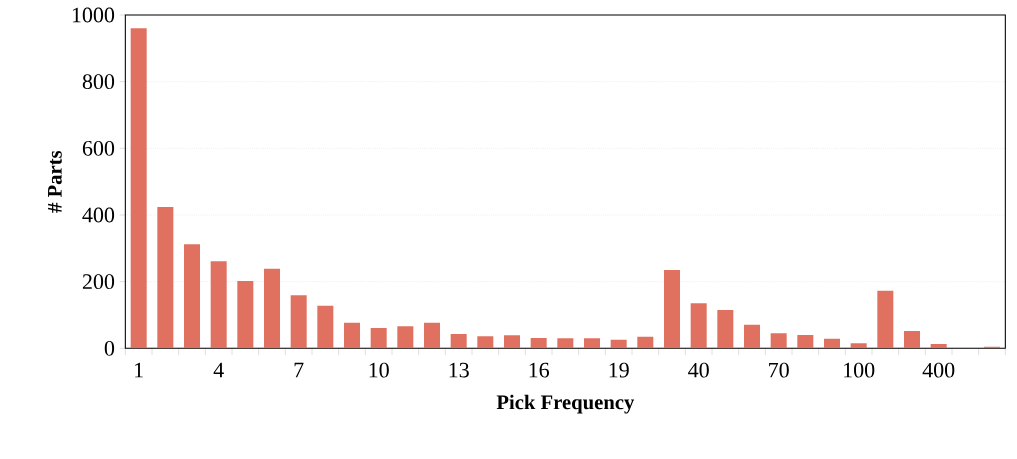 The height and width of the screenshot is (459, 1017). What do you see at coordinates (459, 370) in the screenshot?
I see `x-tick-label: 13` at bounding box center [459, 370].